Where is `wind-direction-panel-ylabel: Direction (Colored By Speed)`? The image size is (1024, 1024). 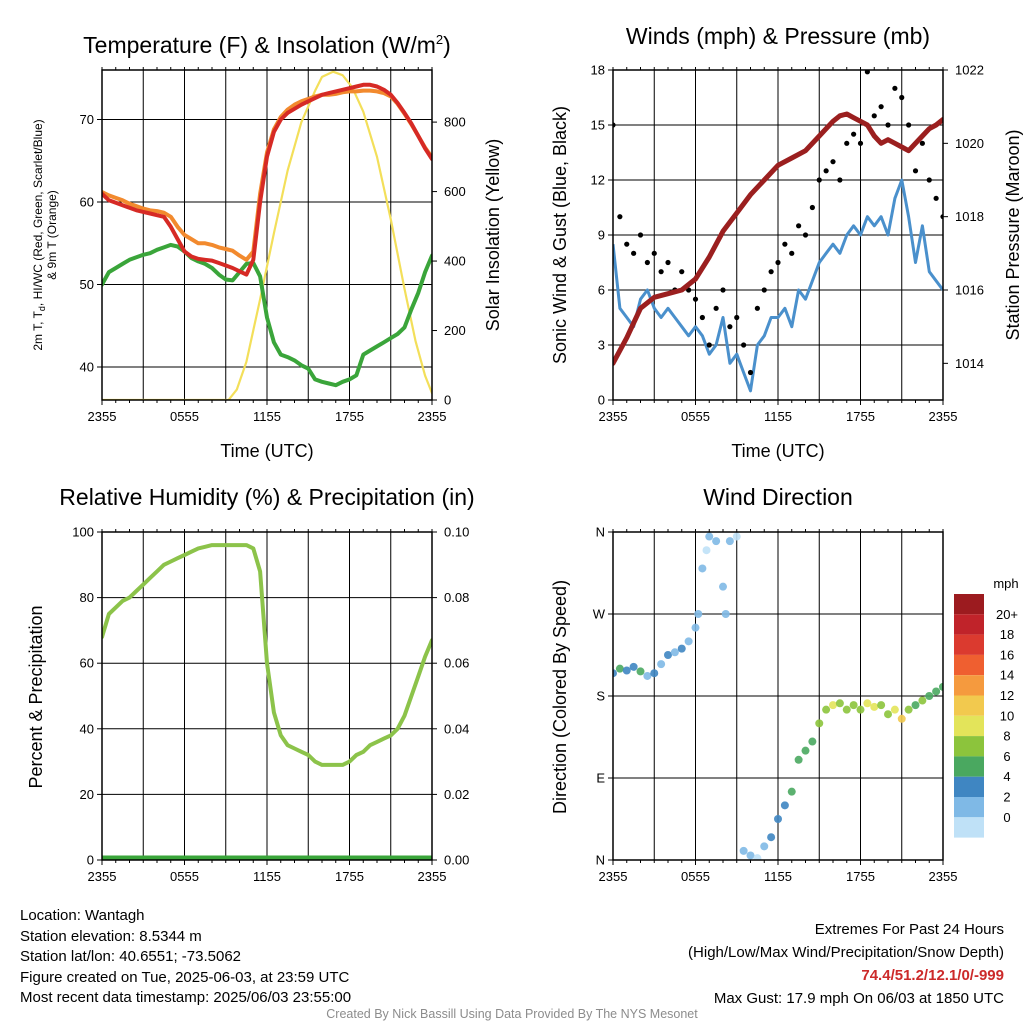
wind-direction-panel-ylabel: Direction (Colored By Speed) is located at coordinates (560, 697).